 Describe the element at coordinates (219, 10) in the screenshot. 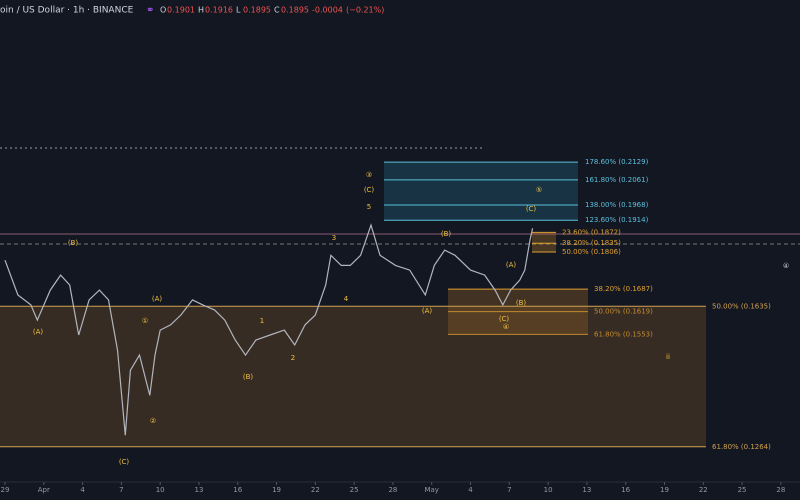

I see `ohlc-value: 0.1916` at that location.